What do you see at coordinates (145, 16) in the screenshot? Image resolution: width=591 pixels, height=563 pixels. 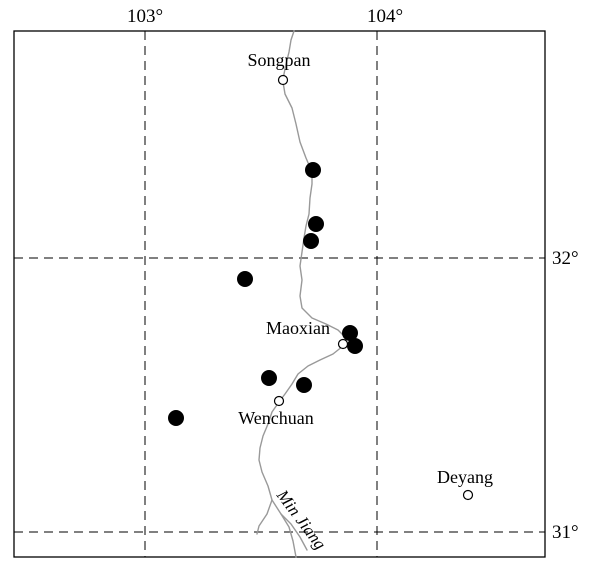 I see `longitude-label-103: 103°` at bounding box center [145, 16].